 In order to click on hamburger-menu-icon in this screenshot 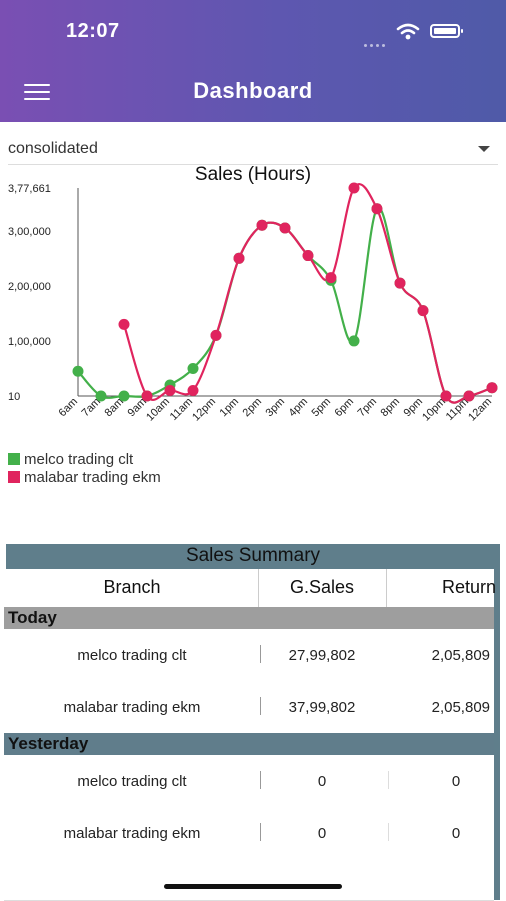, I will do `click(37, 93)`.